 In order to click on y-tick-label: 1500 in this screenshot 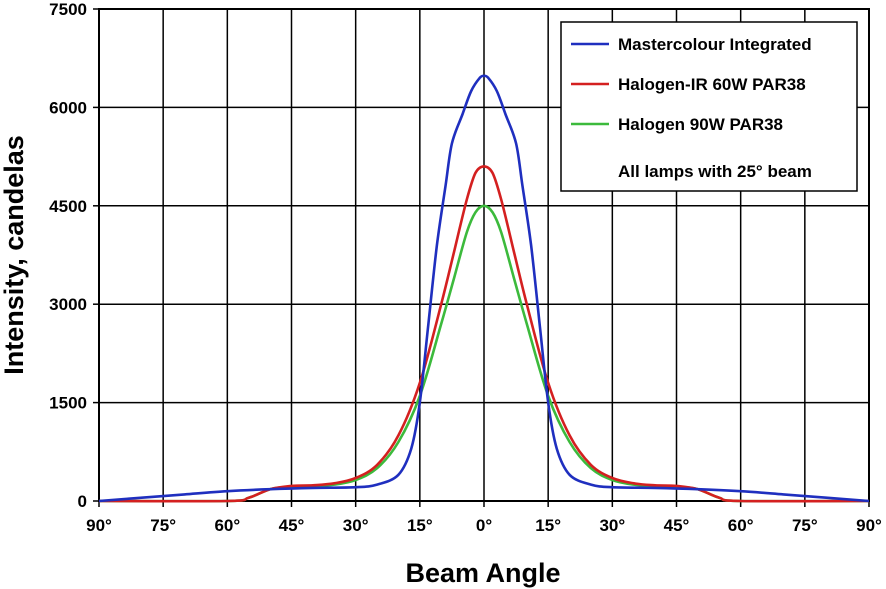, I will do `click(68, 403)`.